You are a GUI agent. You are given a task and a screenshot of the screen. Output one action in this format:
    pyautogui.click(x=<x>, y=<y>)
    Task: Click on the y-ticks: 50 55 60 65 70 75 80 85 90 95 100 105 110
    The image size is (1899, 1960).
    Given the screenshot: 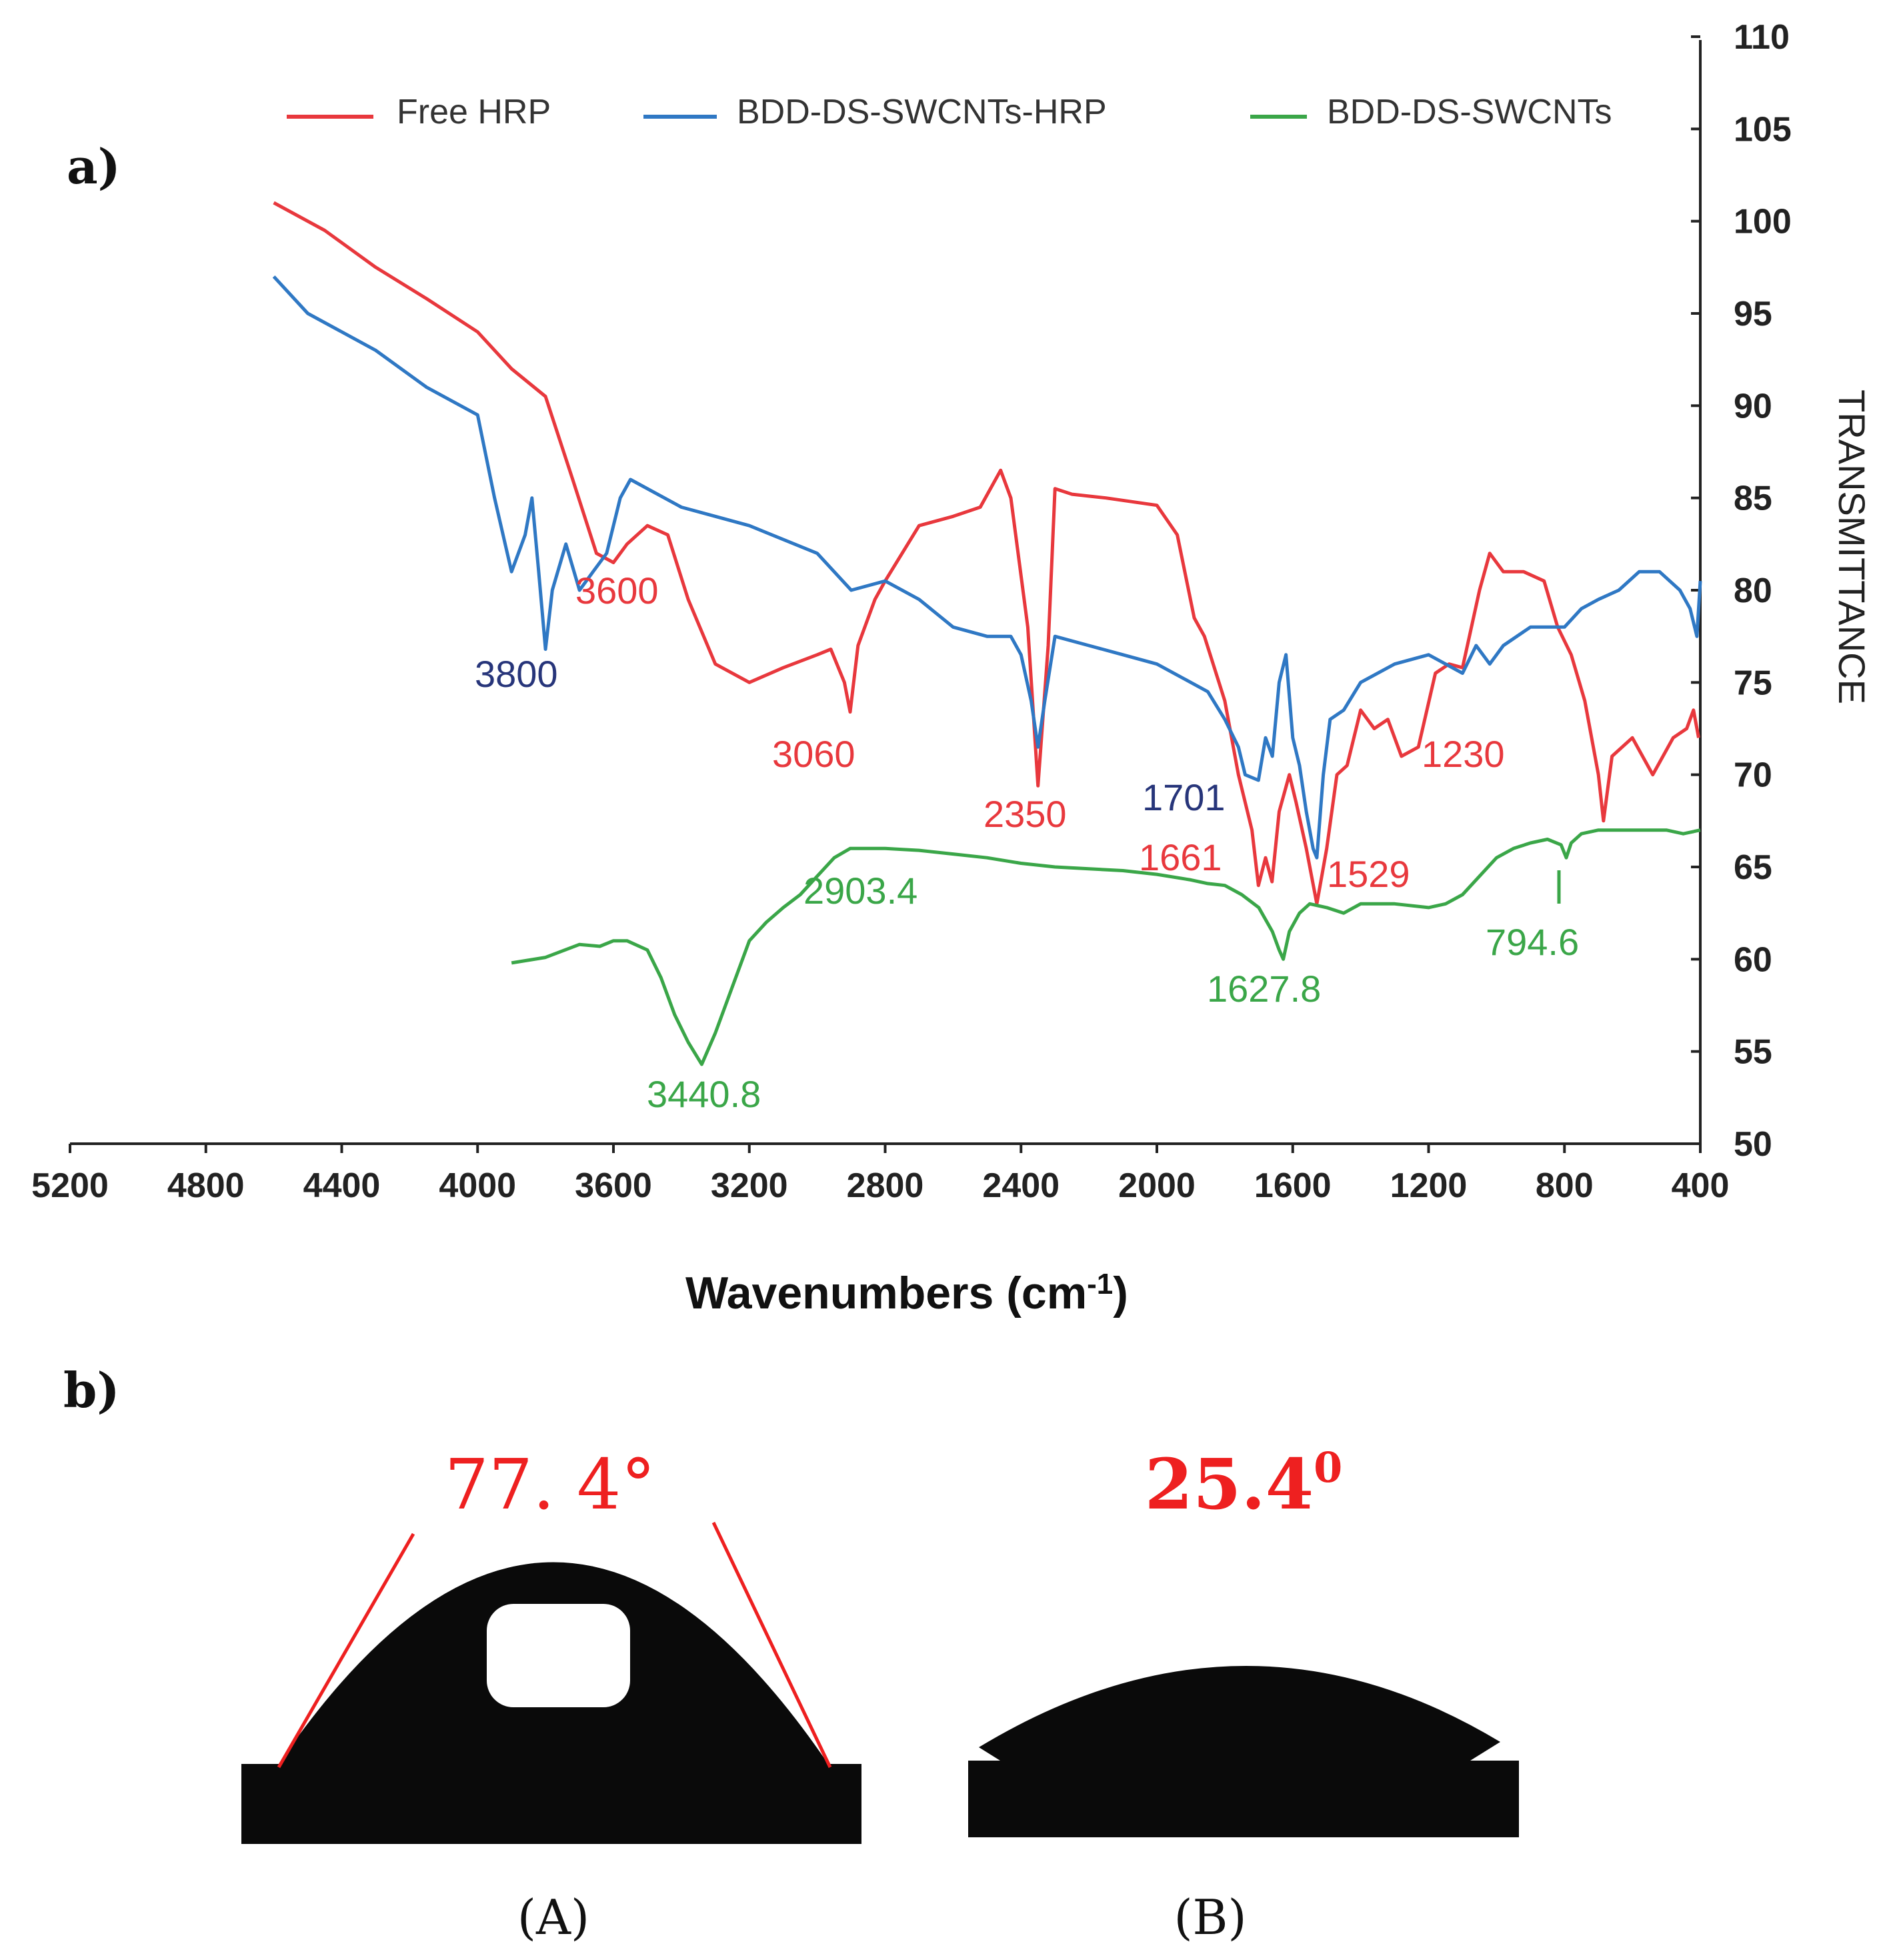 What is the action you would take?
    pyautogui.click(x=1741, y=591)
    